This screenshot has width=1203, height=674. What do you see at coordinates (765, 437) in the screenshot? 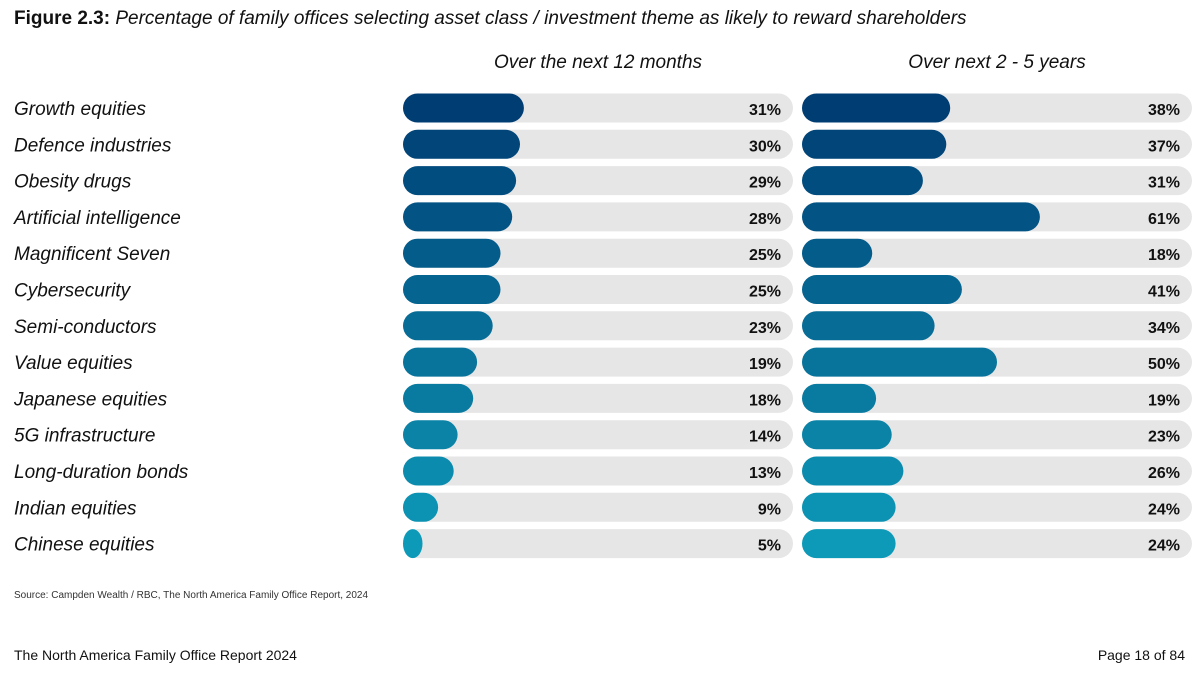
I see `value-label: 14%` at bounding box center [765, 437].